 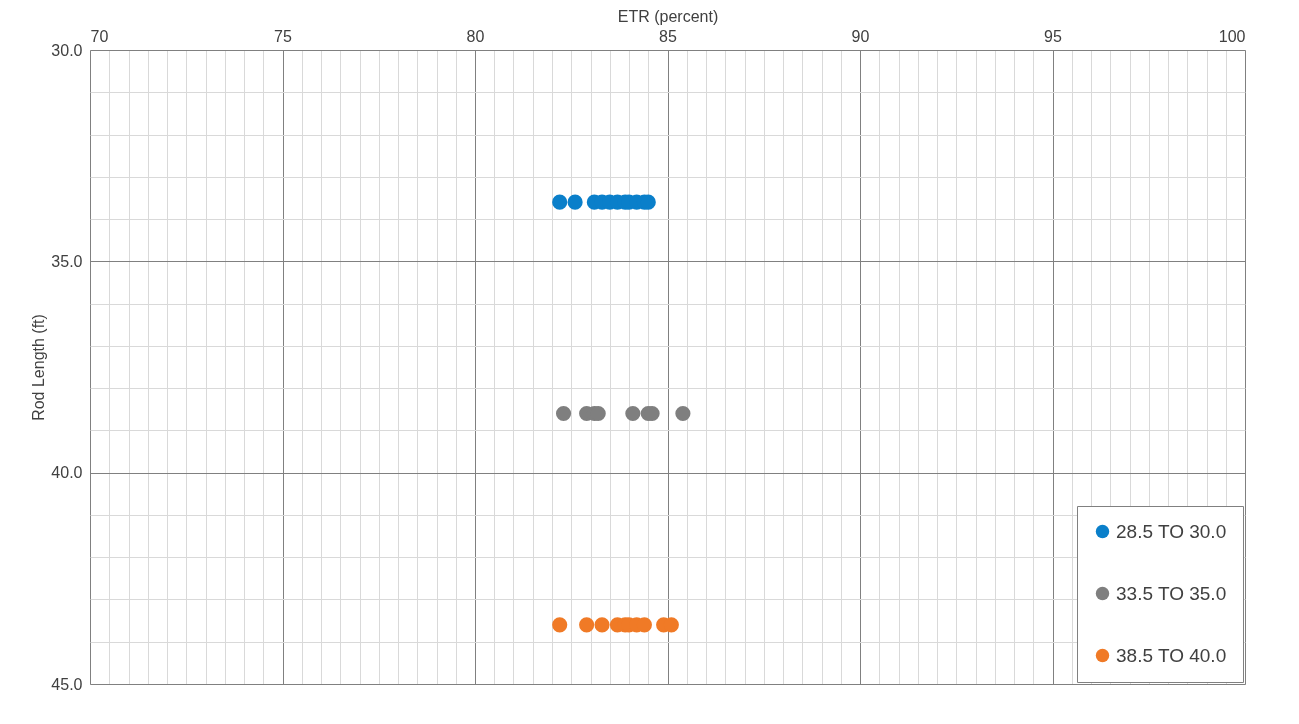 I want to click on x-tick-label: 85, so click(x=668, y=36).